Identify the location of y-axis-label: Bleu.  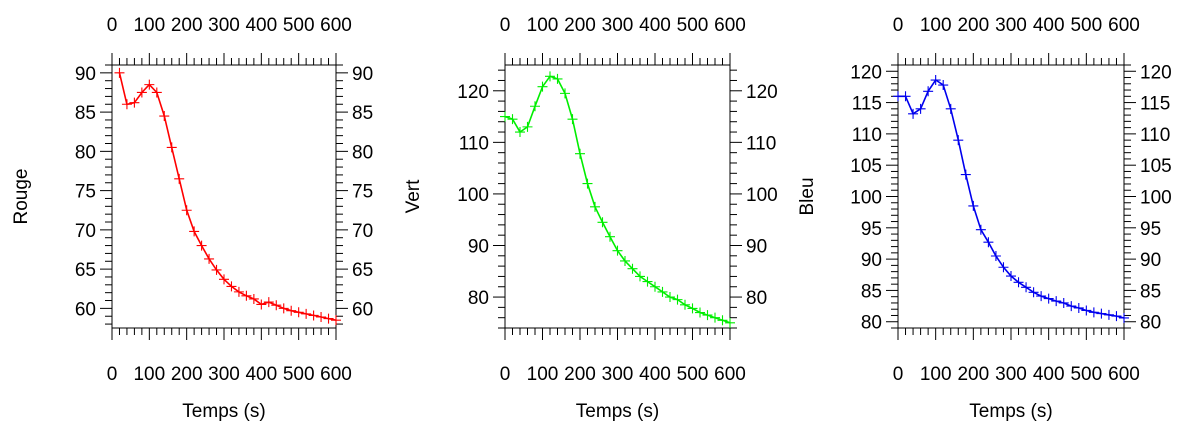
(807, 196).